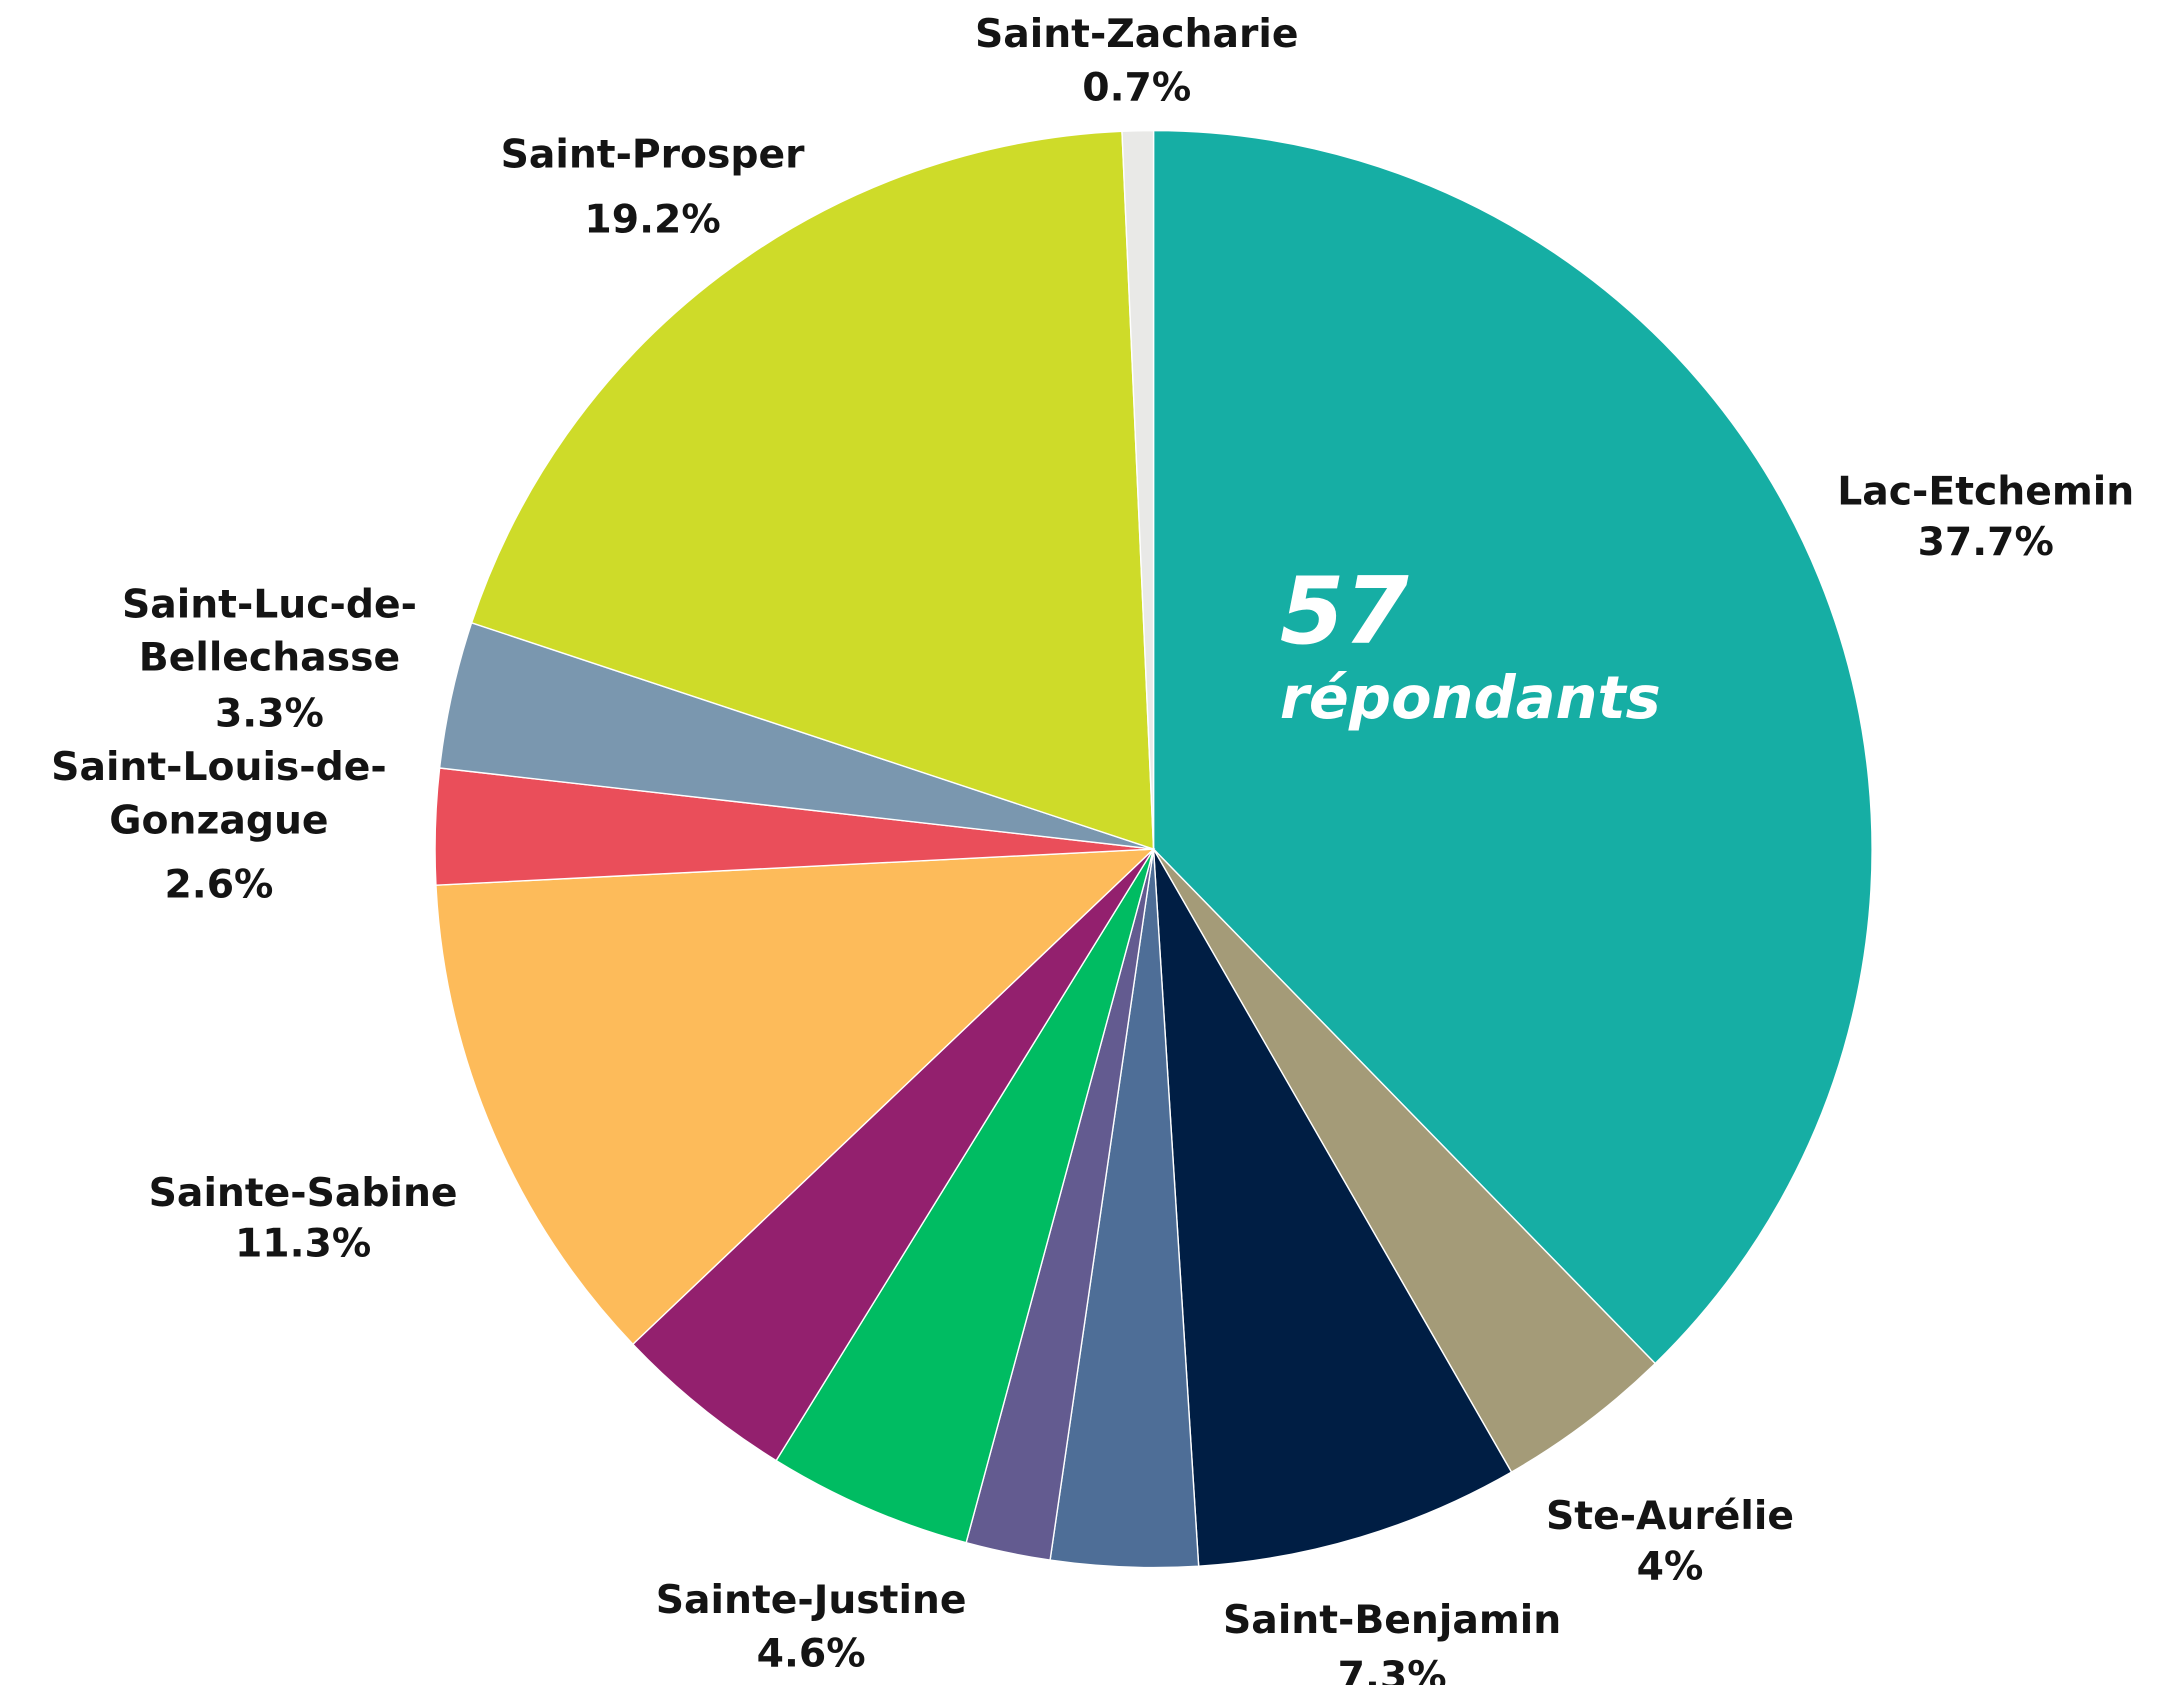  I want to click on slice-label: Lac-Etchemin, so click(1985, 492).